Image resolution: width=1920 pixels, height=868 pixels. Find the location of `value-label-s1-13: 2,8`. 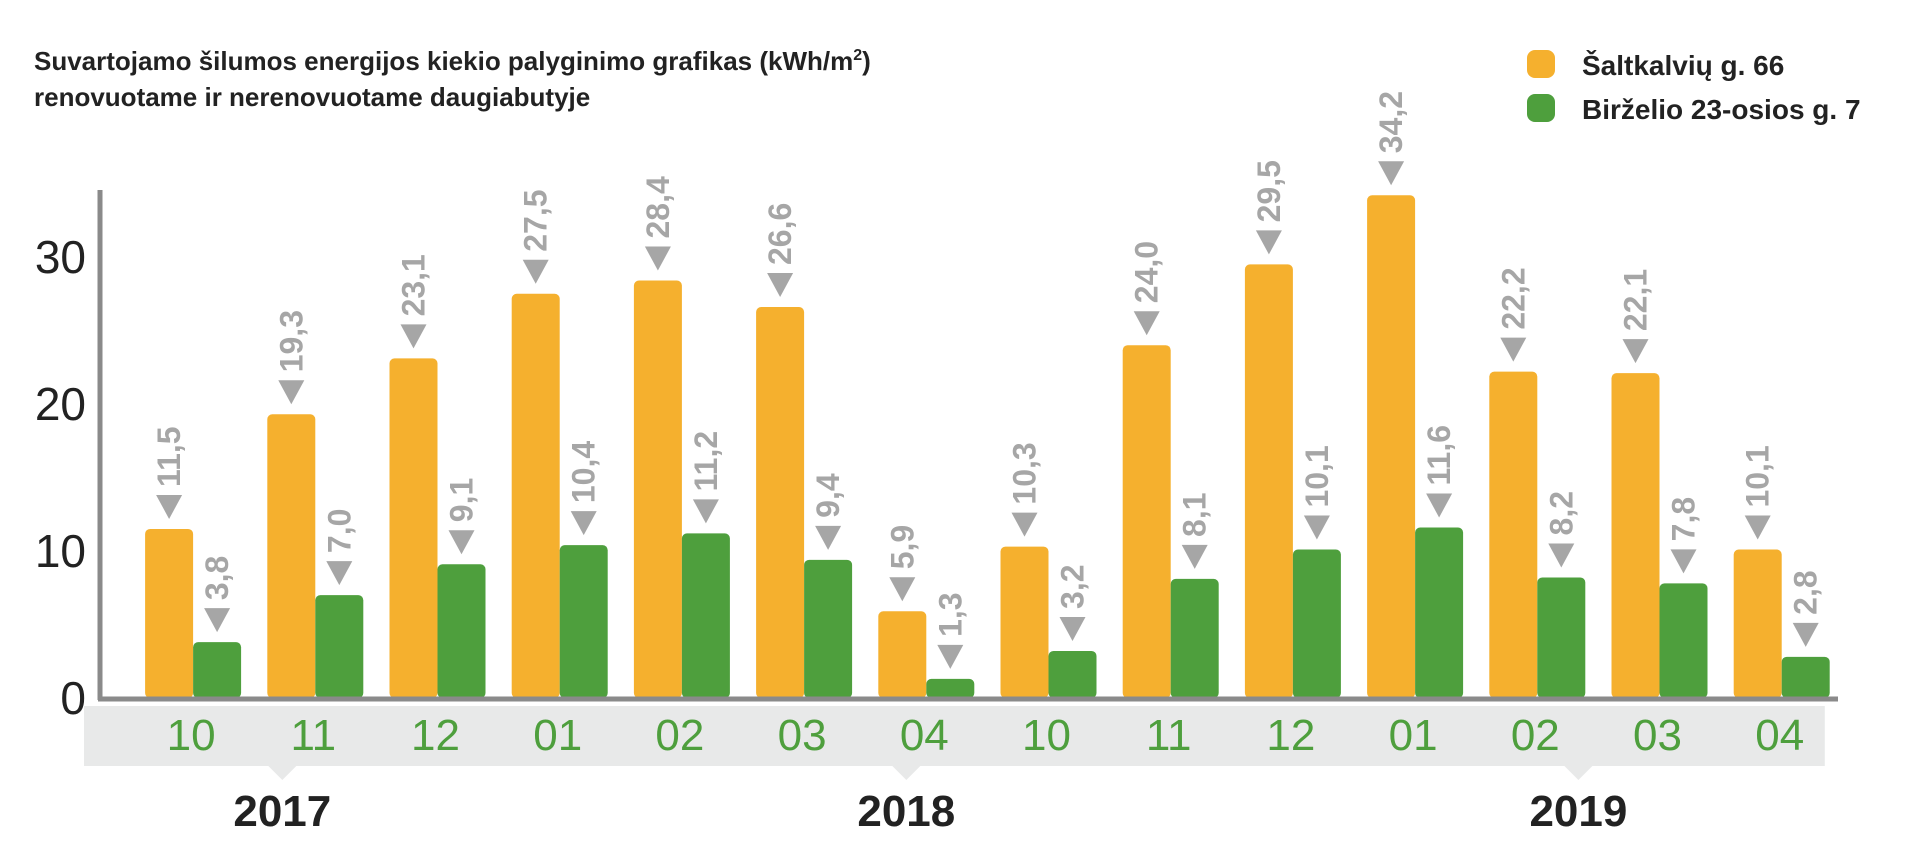

value-label-s1-13: 2,8 is located at coordinates (1806, 592).